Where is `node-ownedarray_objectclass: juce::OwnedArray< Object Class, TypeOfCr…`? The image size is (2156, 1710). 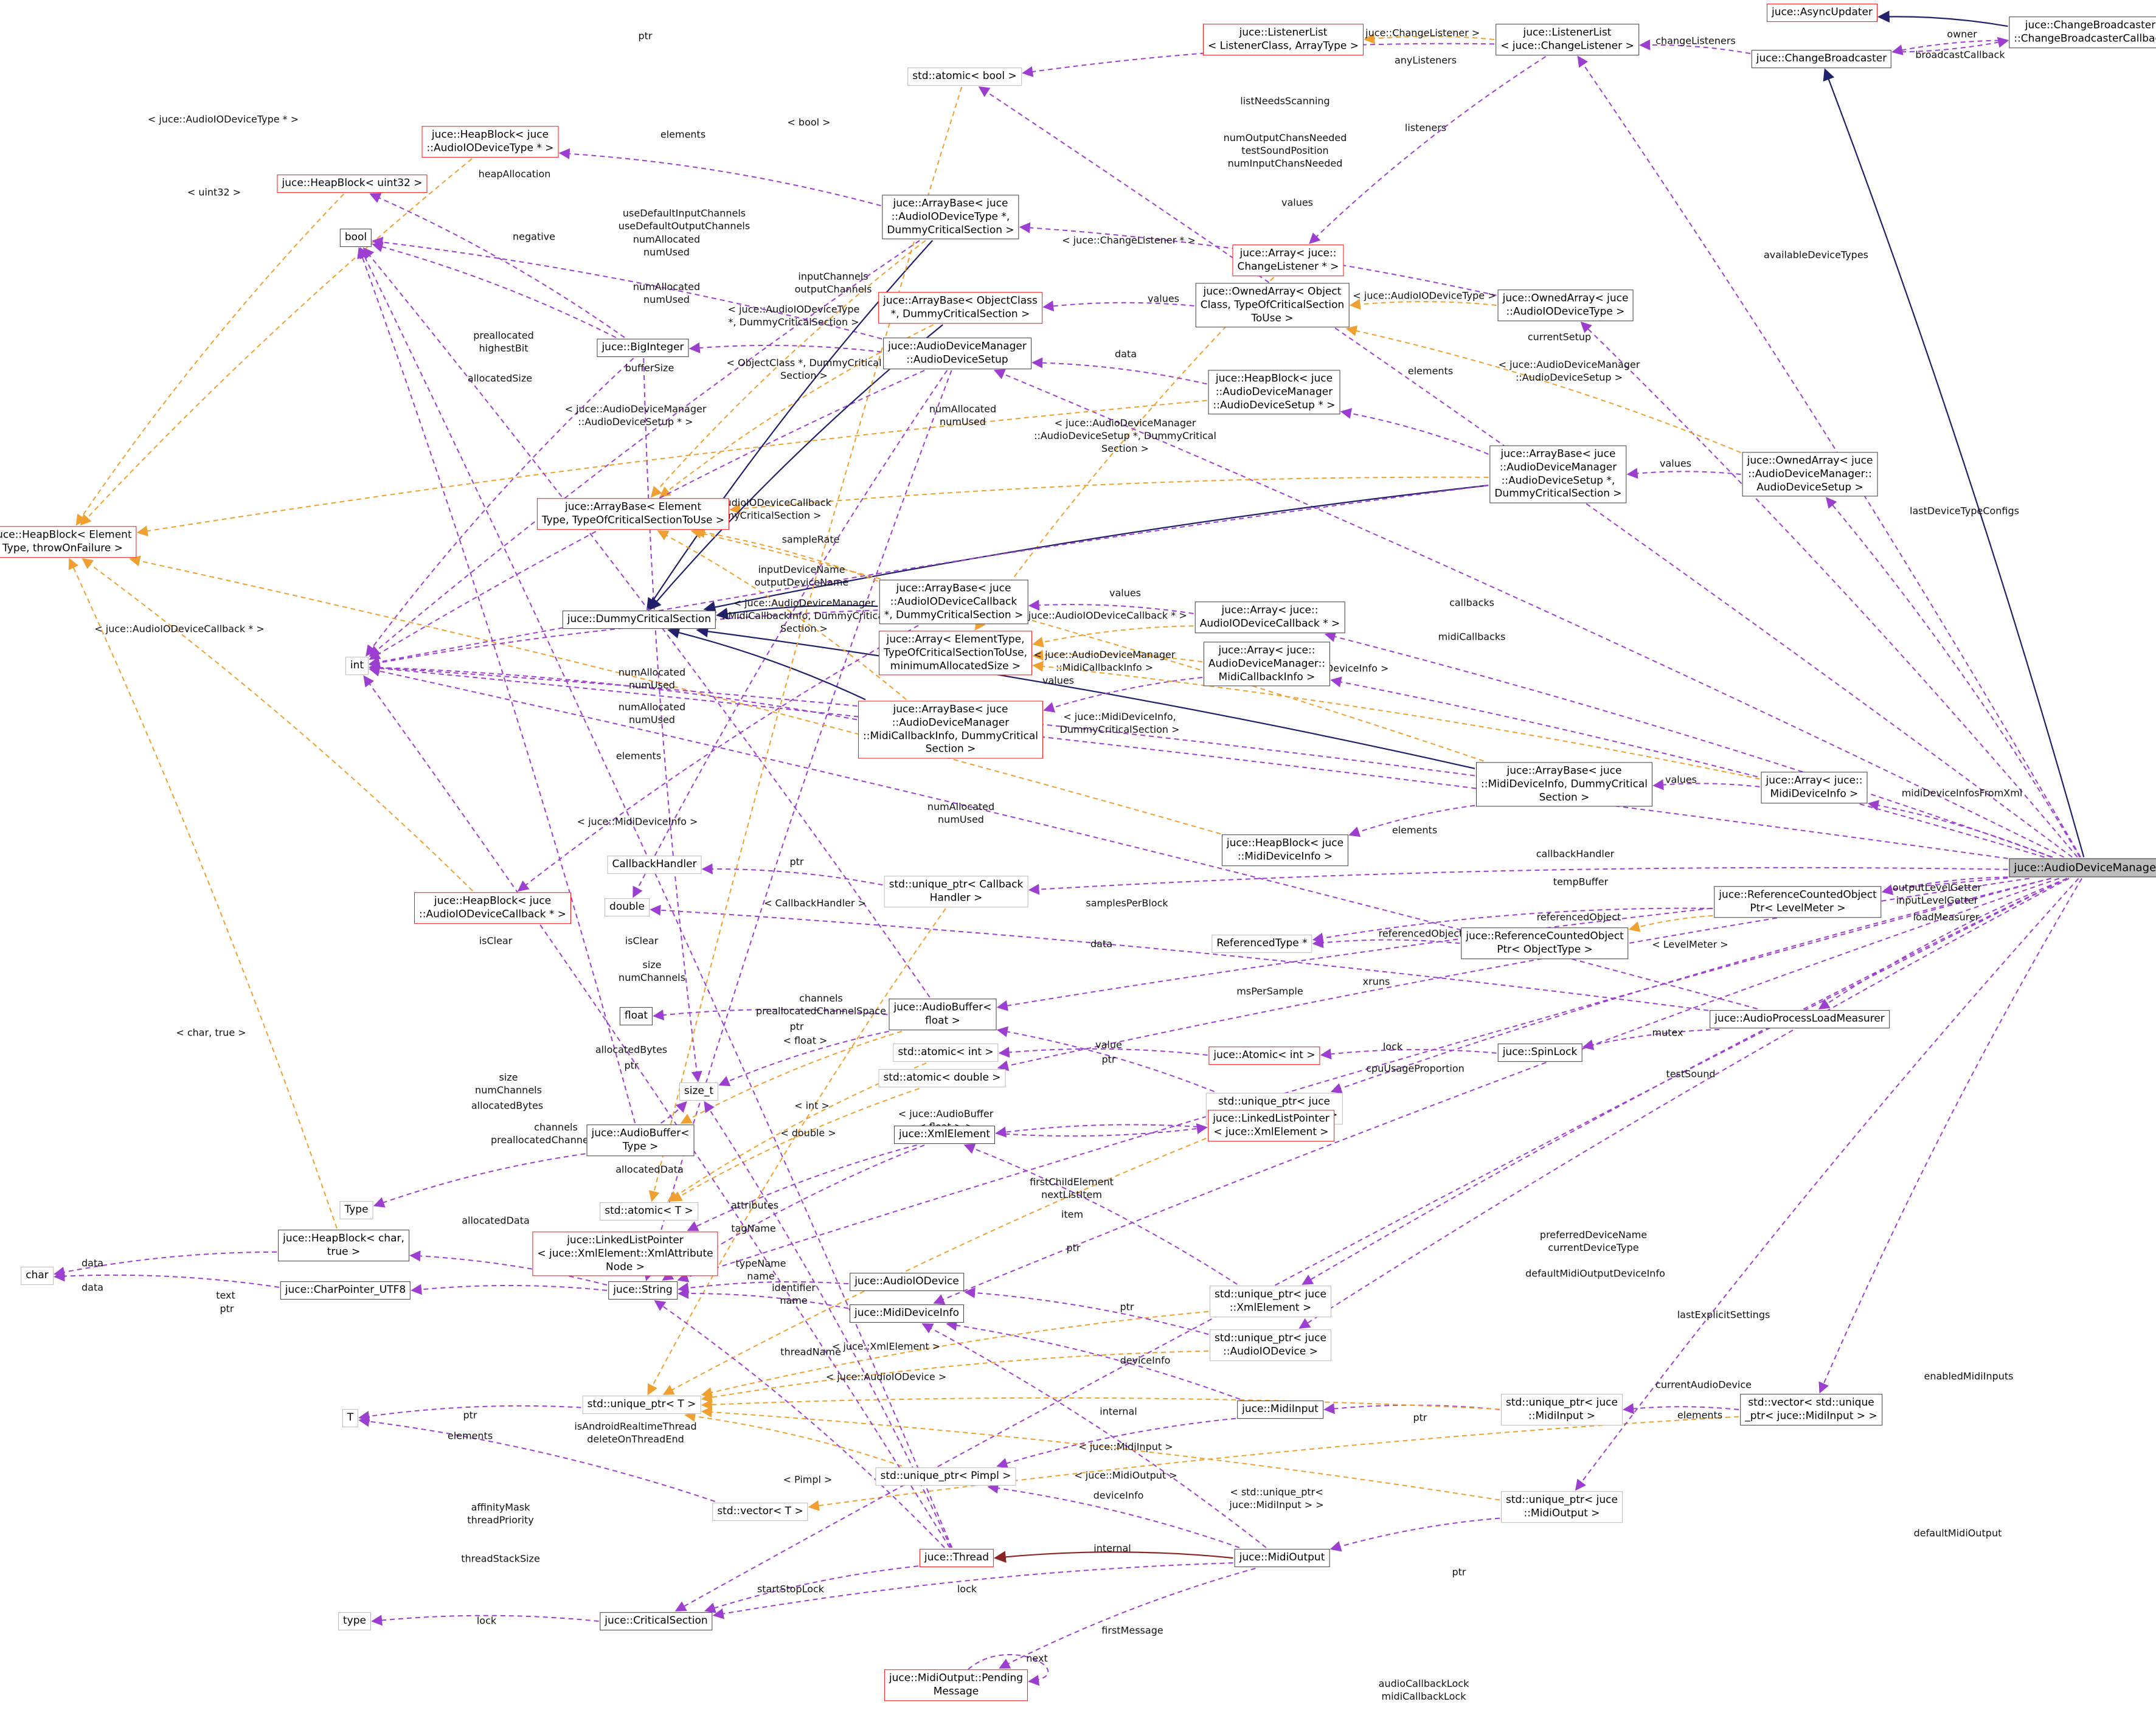
node-ownedarray_objectclass: juce::OwnedArray< Object Class, TypeOfCr… is located at coordinates (1273, 305).